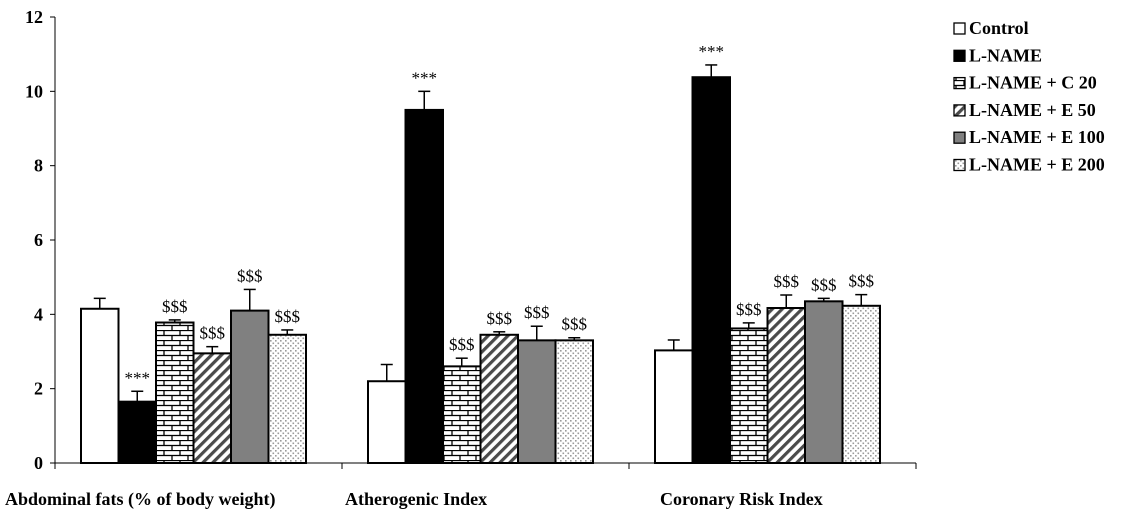  I want to click on category-label: Coronary Risk Index, so click(741, 499).